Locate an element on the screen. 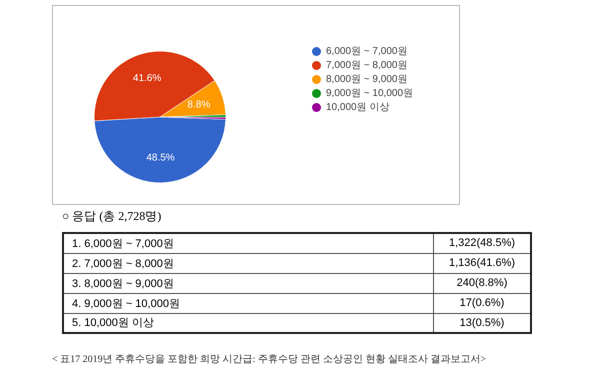  legend-label: 8,000원 ~ 9,000원 is located at coordinates (366, 79).